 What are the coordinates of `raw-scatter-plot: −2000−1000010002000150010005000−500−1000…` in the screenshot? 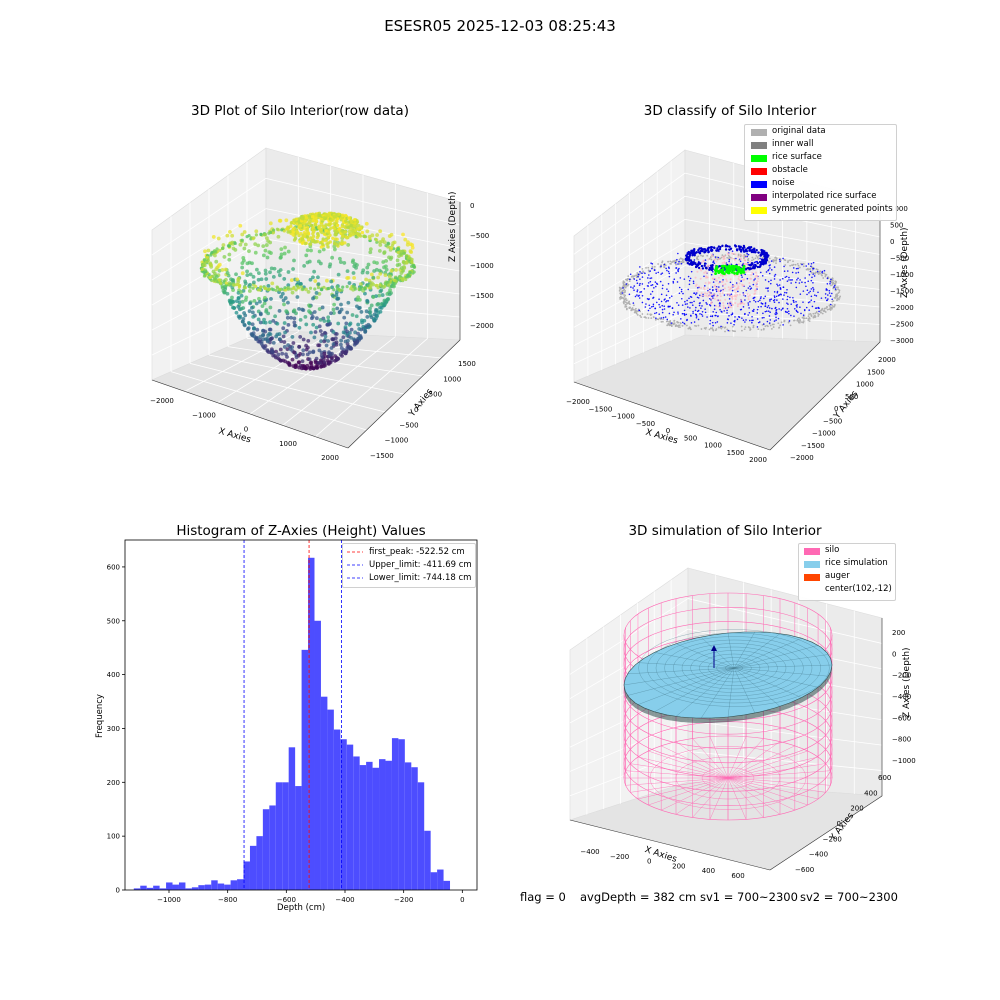 It's located at (322, 304).